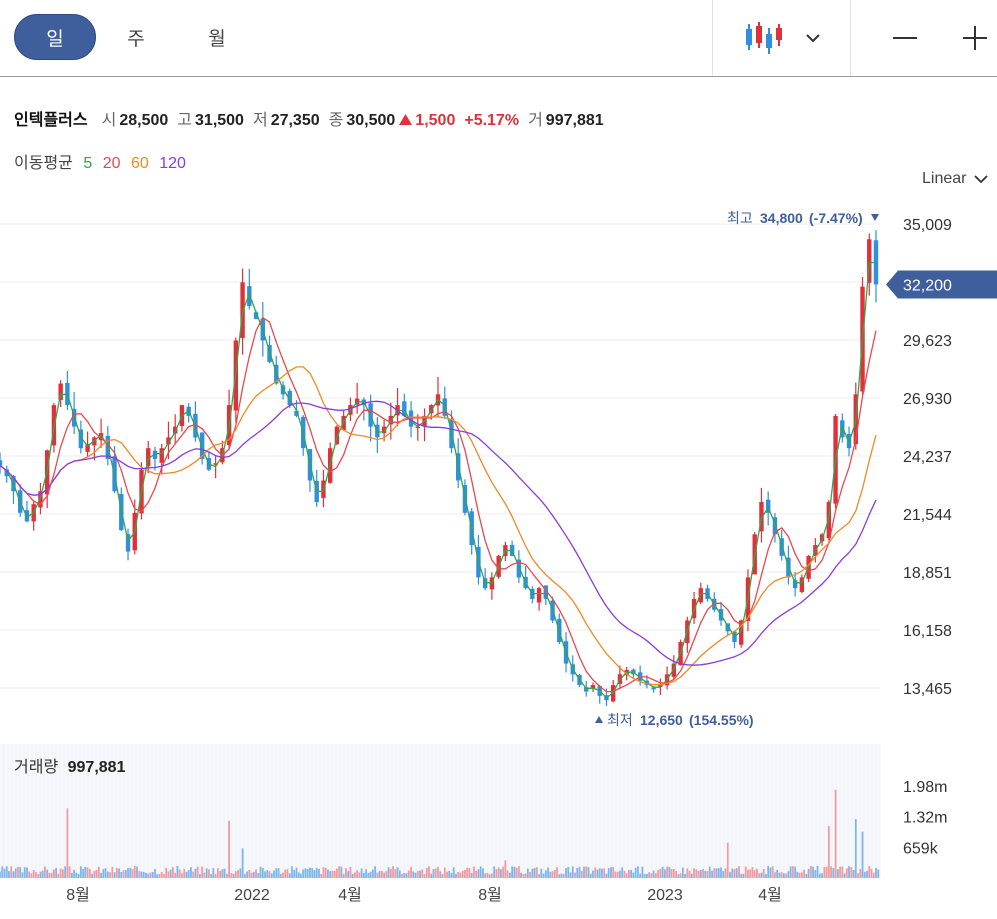 The width and height of the screenshot is (997, 919). What do you see at coordinates (905, 38) in the screenshot?
I see `zoom-out-button` at bounding box center [905, 38].